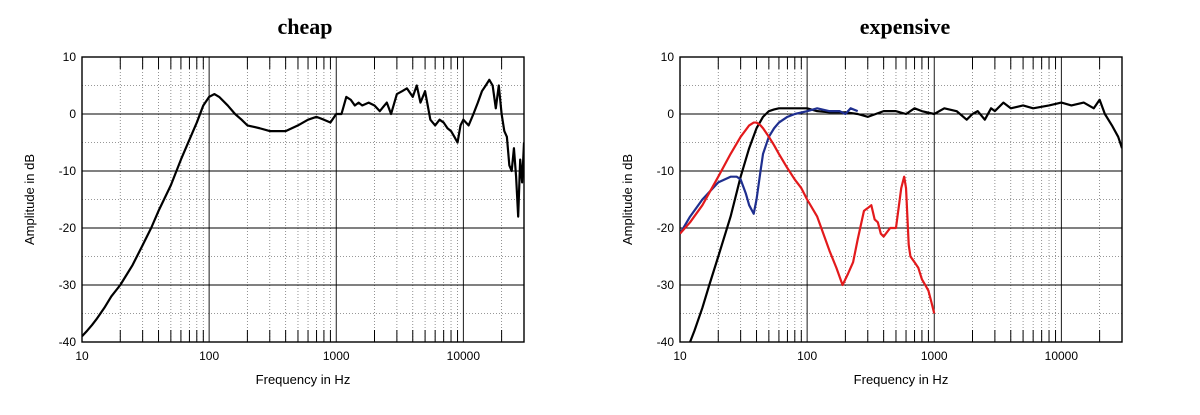  Describe the element at coordinates (905, 26) in the screenshot. I see `chart-title-expensive: expensive` at that location.